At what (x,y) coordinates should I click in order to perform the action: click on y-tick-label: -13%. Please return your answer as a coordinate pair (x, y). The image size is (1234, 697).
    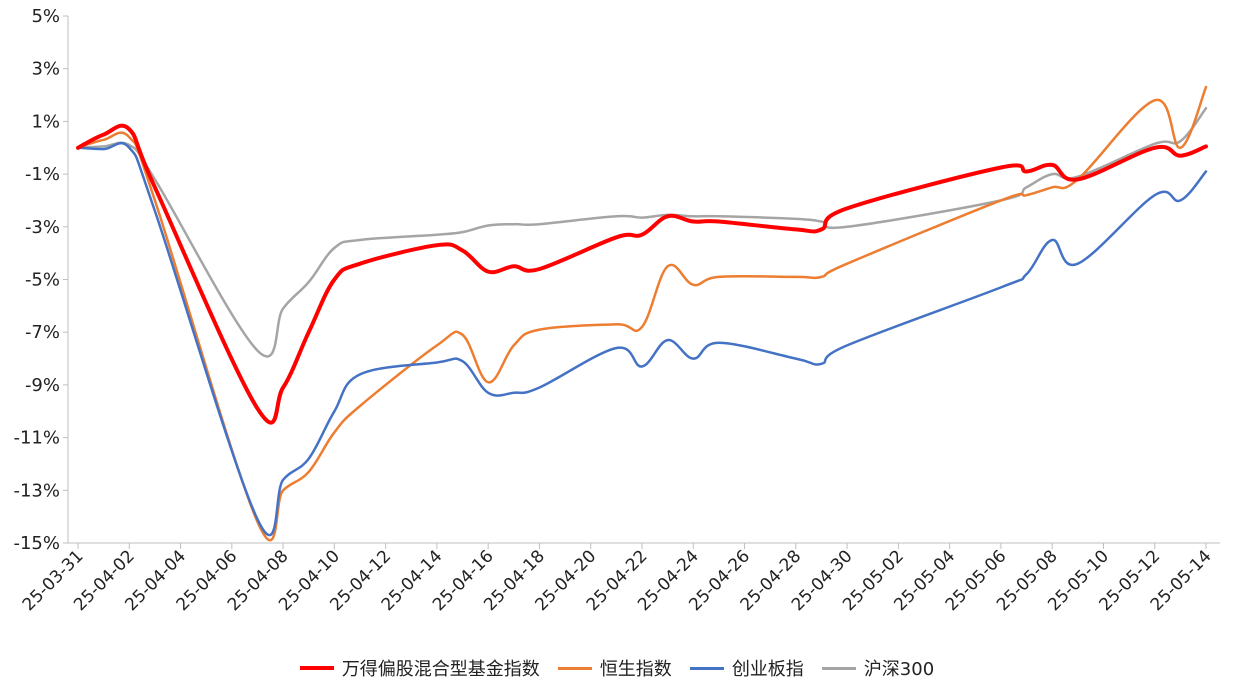
    Looking at the image, I should click on (36, 490).